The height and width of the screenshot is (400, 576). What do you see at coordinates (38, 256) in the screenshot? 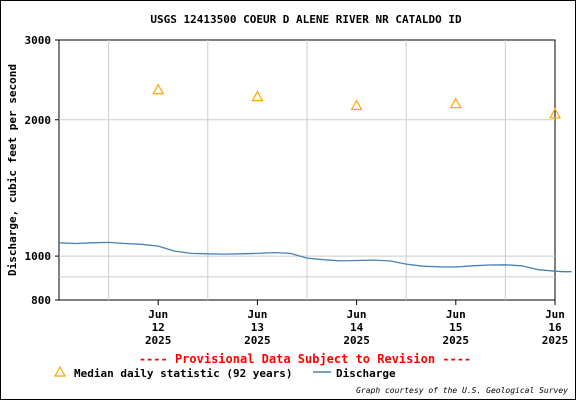
I see `y-tick-label: 1000` at bounding box center [38, 256].